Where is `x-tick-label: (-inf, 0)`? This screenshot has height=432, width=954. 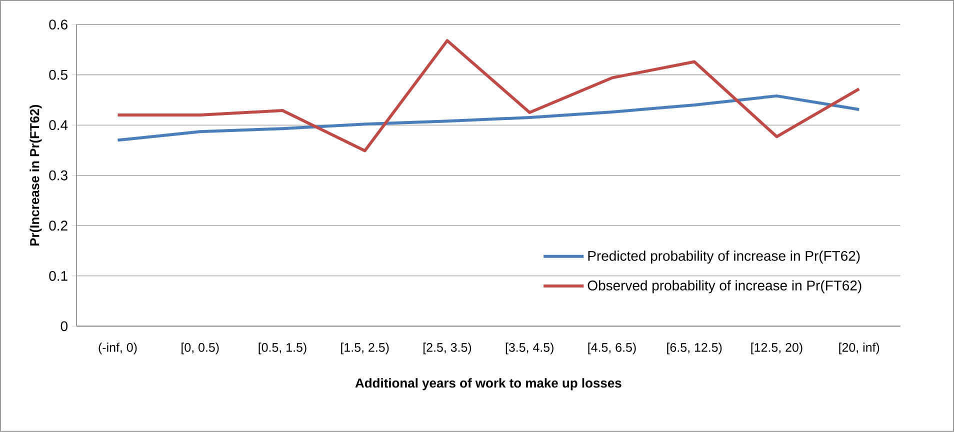 x-tick-label: (-inf, 0) is located at coordinates (117, 348).